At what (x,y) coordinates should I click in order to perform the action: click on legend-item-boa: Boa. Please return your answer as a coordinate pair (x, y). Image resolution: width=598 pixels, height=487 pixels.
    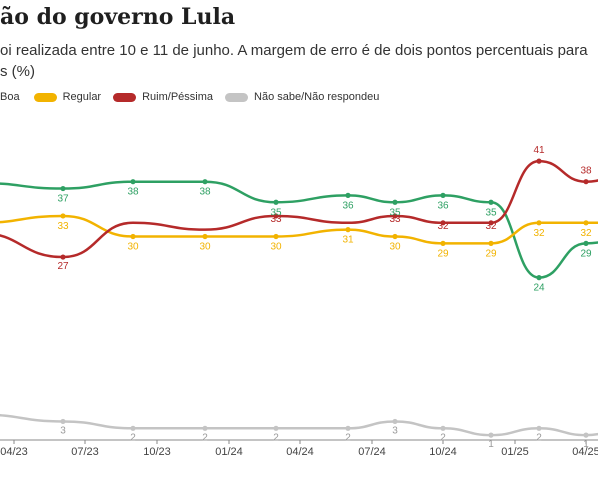
    Looking at the image, I should click on (10, 97).